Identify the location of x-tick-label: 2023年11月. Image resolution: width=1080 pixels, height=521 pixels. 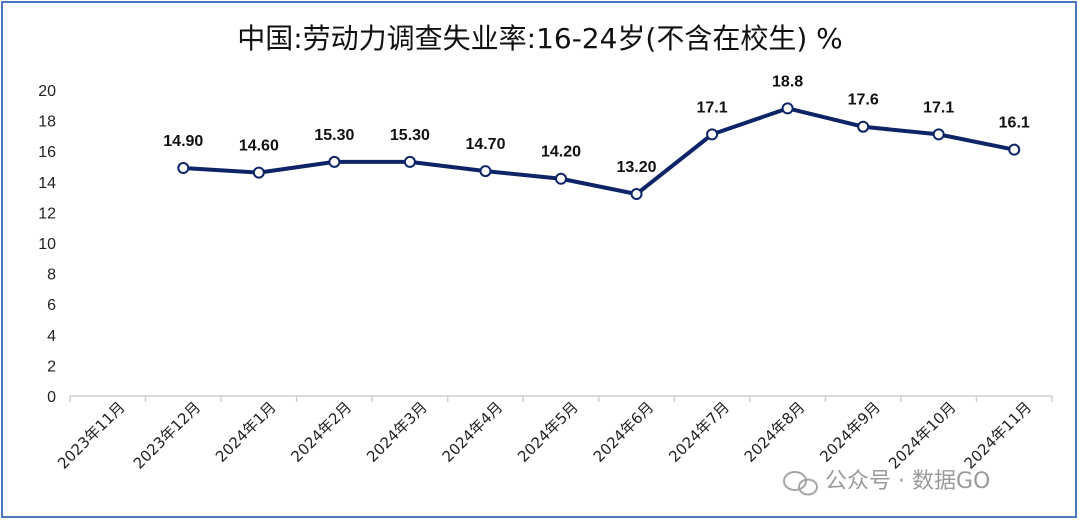
(91, 435).